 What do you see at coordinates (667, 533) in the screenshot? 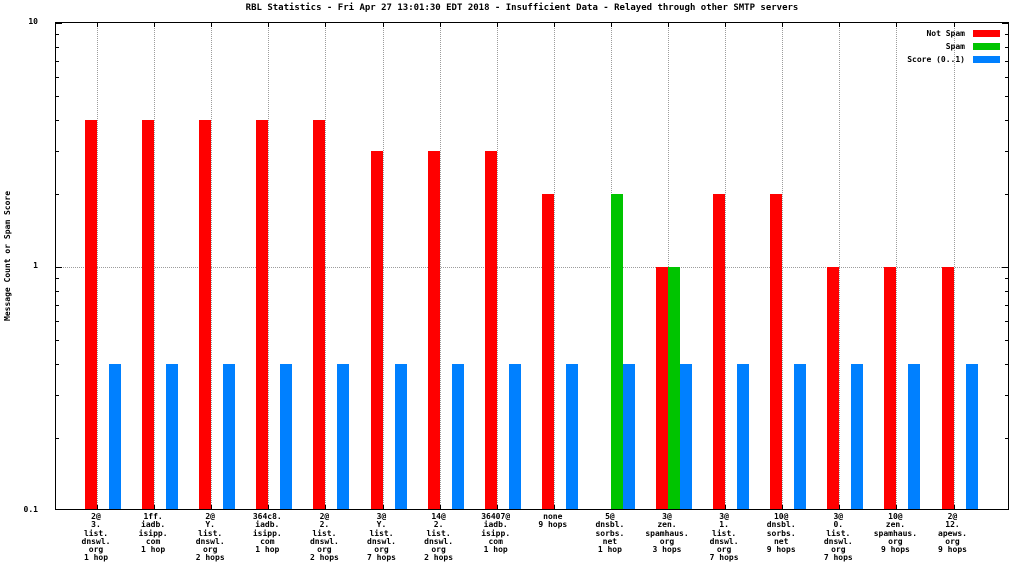
I see `x-tick-label: 3@ zen. spamhaus. org 3 hops` at bounding box center [667, 533].